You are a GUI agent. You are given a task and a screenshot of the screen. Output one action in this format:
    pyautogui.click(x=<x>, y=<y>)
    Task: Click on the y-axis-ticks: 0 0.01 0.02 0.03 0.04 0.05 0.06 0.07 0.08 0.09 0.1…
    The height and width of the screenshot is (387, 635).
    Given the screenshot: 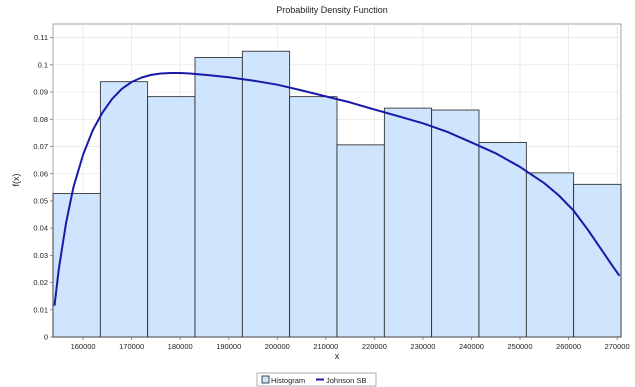 What is the action you would take?
    pyautogui.click(x=43, y=187)
    